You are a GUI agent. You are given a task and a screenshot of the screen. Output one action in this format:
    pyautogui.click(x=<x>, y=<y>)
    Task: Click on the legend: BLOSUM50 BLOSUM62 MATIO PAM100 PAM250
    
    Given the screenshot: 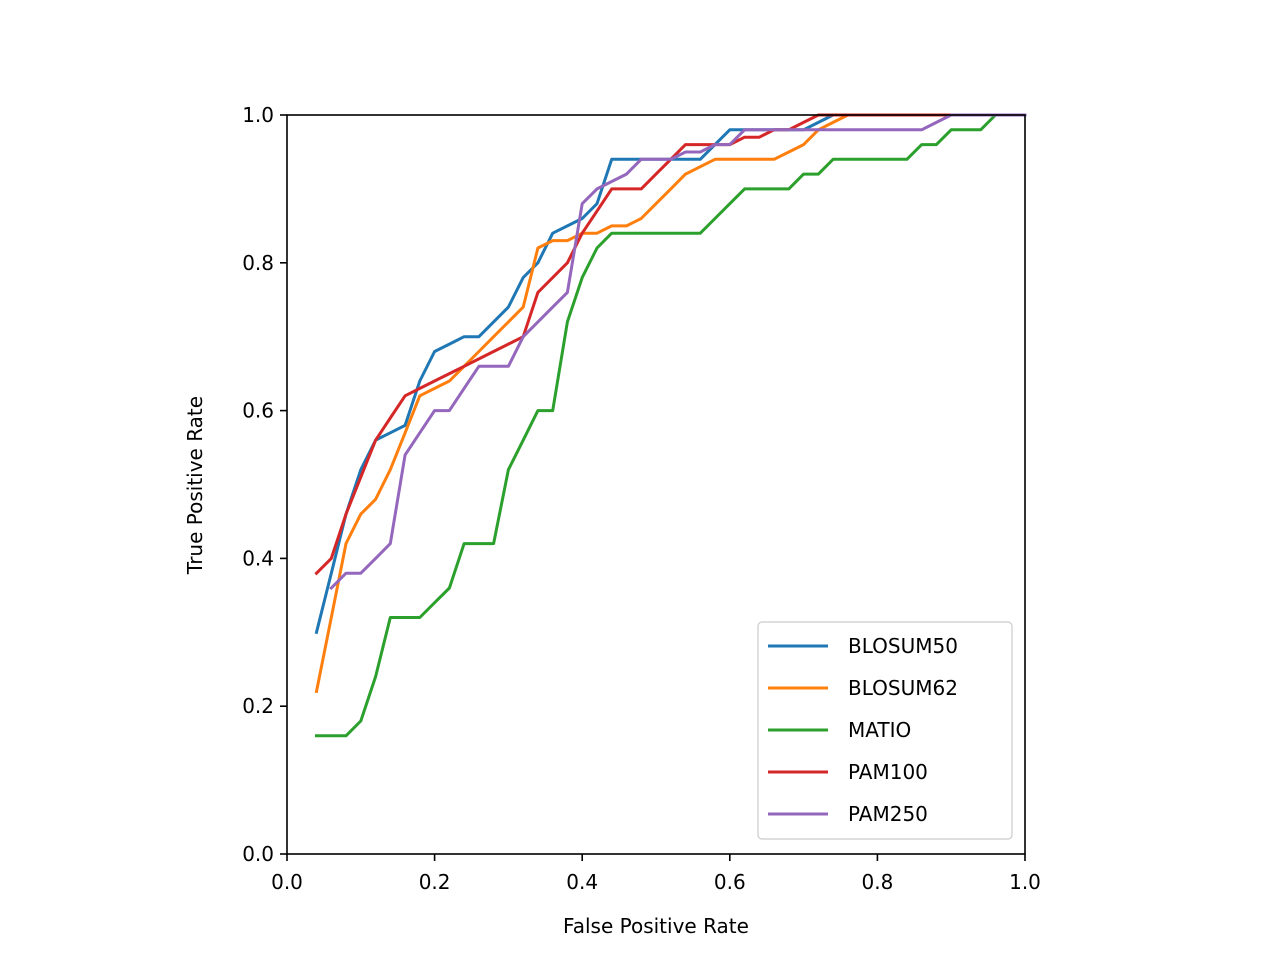 What is the action you would take?
    pyautogui.click(x=885, y=730)
    